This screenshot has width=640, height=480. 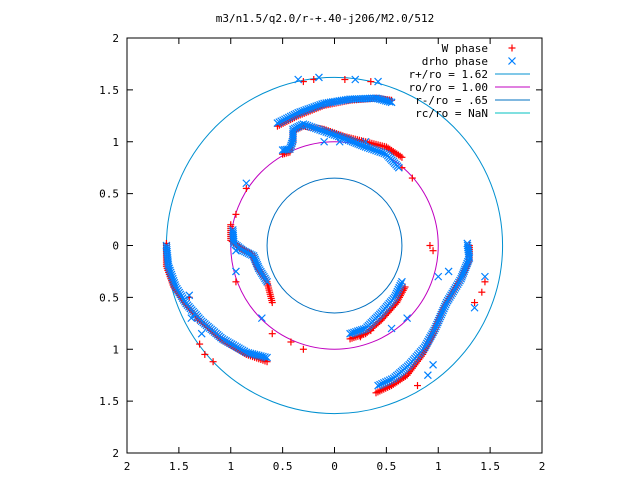 I want to click on legend-label: W phase, so click(x=465, y=48).